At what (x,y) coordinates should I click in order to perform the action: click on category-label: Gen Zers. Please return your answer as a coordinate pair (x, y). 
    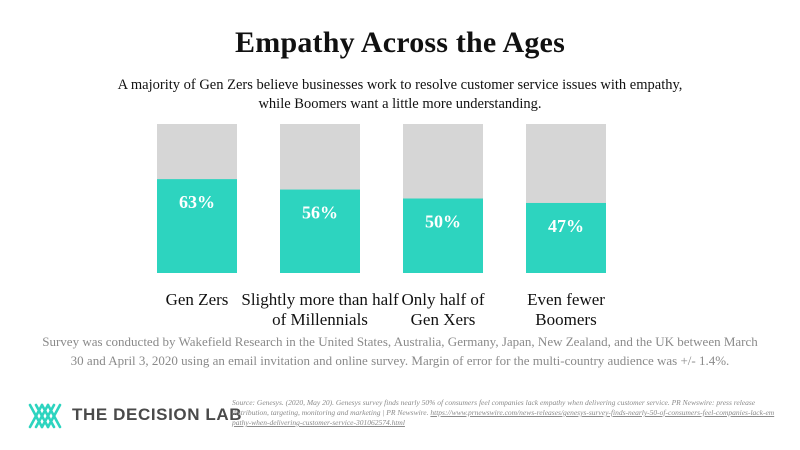
    Looking at the image, I should click on (197, 299).